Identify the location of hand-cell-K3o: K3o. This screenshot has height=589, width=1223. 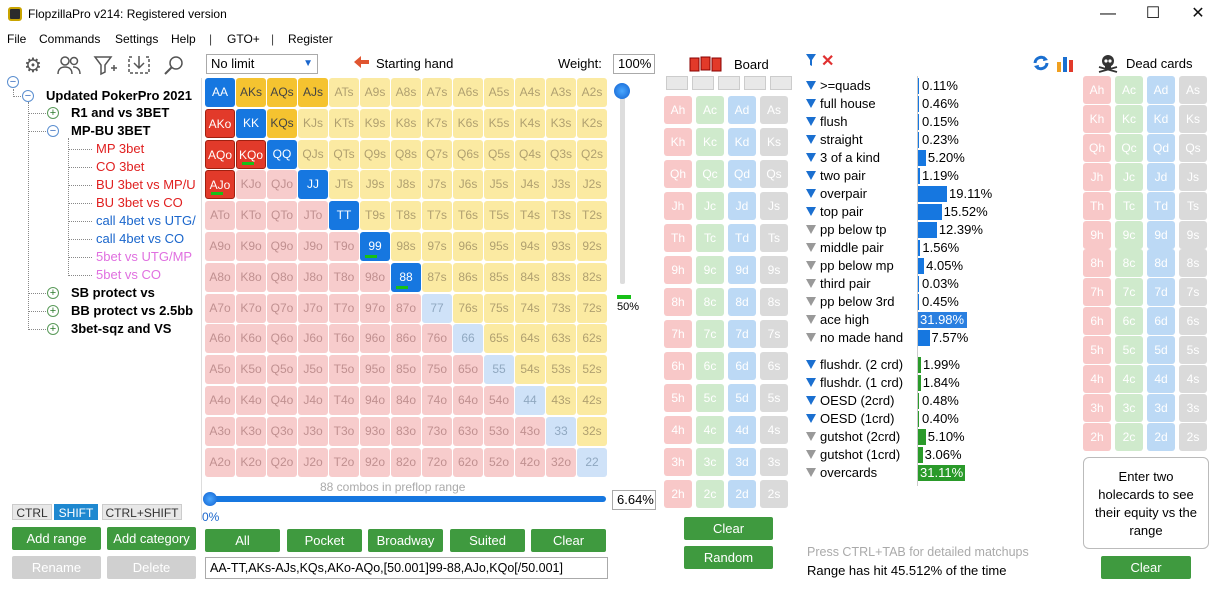
(251, 431).